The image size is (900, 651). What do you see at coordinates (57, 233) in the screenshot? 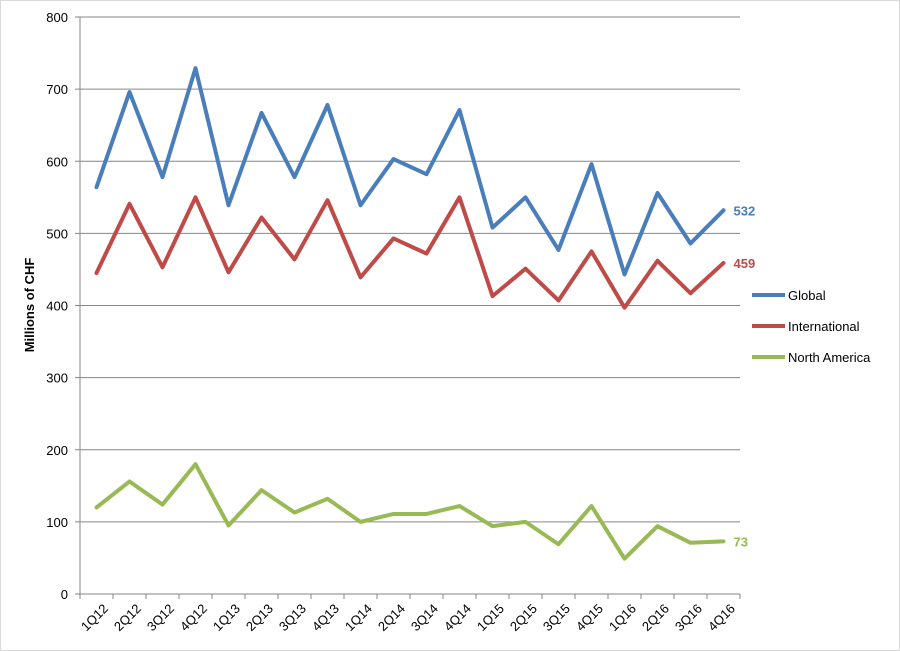
I see `y-tick-label: 500` at bounding box center [57, 233].